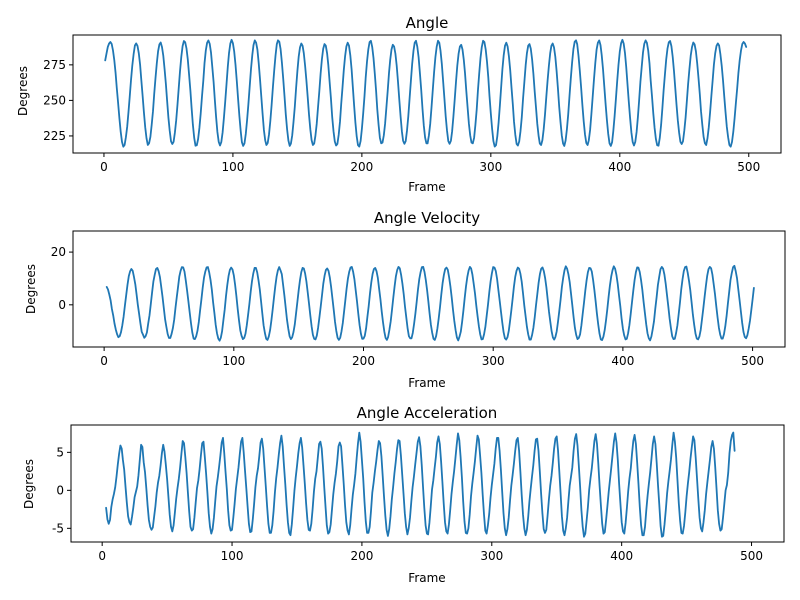 The image size is (800, 600). What do you see at coordinates (427, 23) in the screenshot?
I see `chart-title: Angle` at bounding box center [427, 23].